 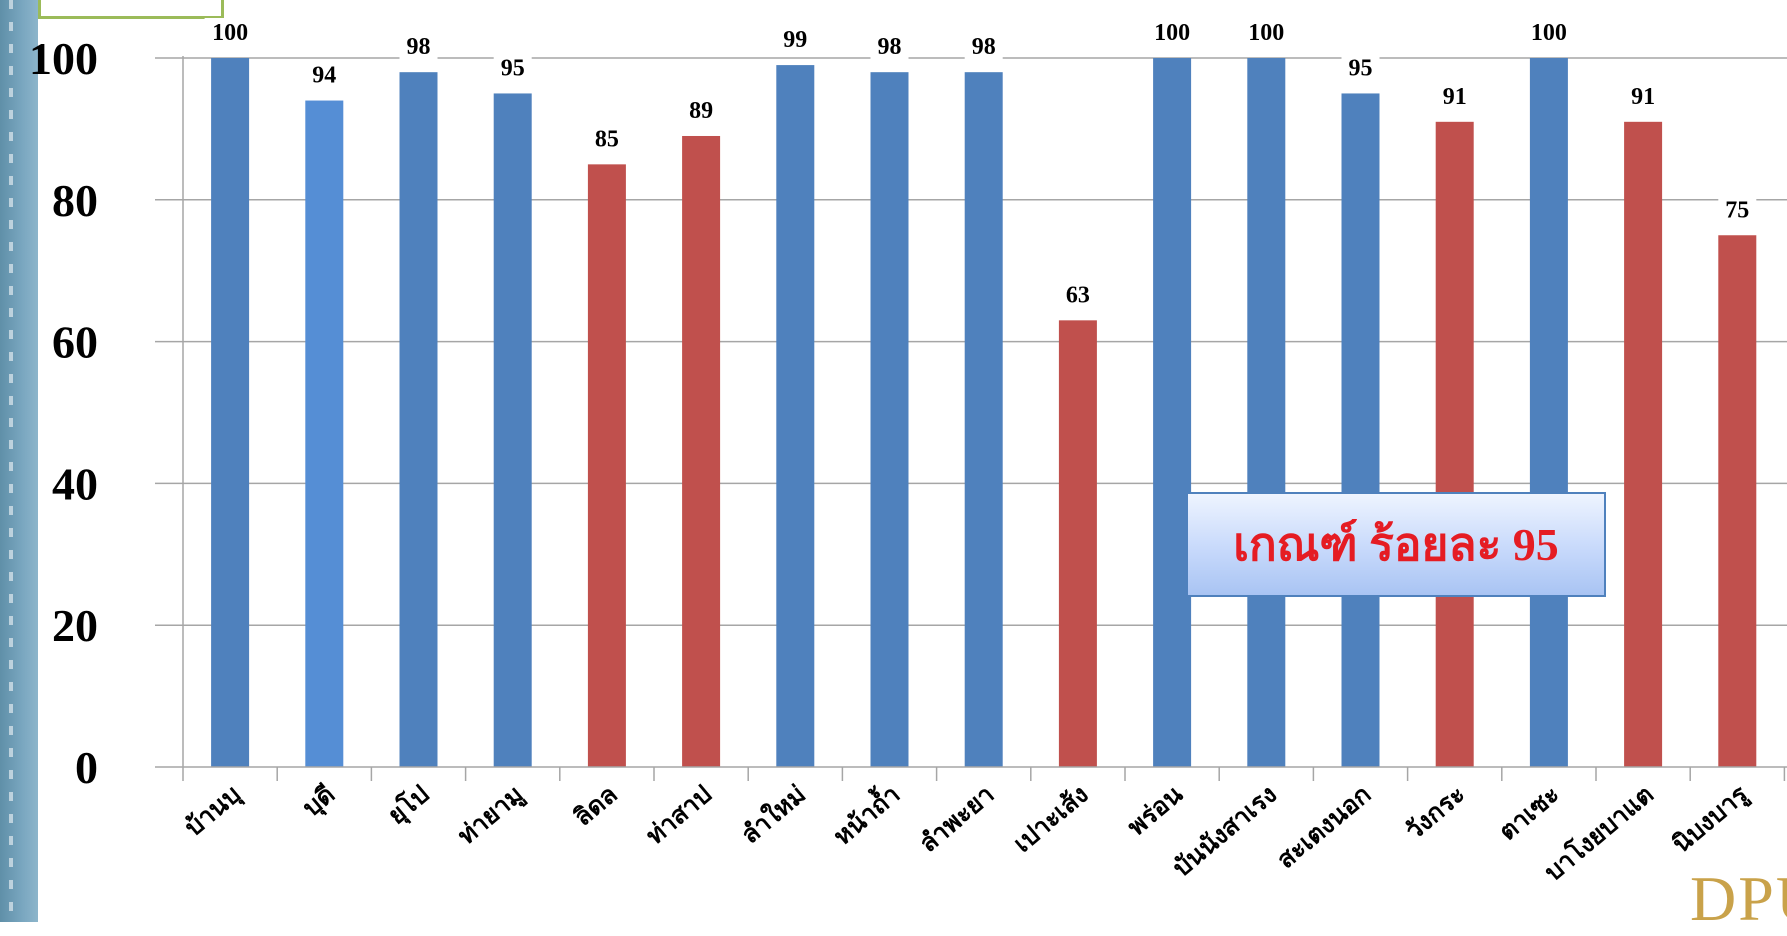 What do you see at coordinates (1738, 898) in the screenshot?
I see `dpu-logo: DPU` at bounding box center [1738, 898].